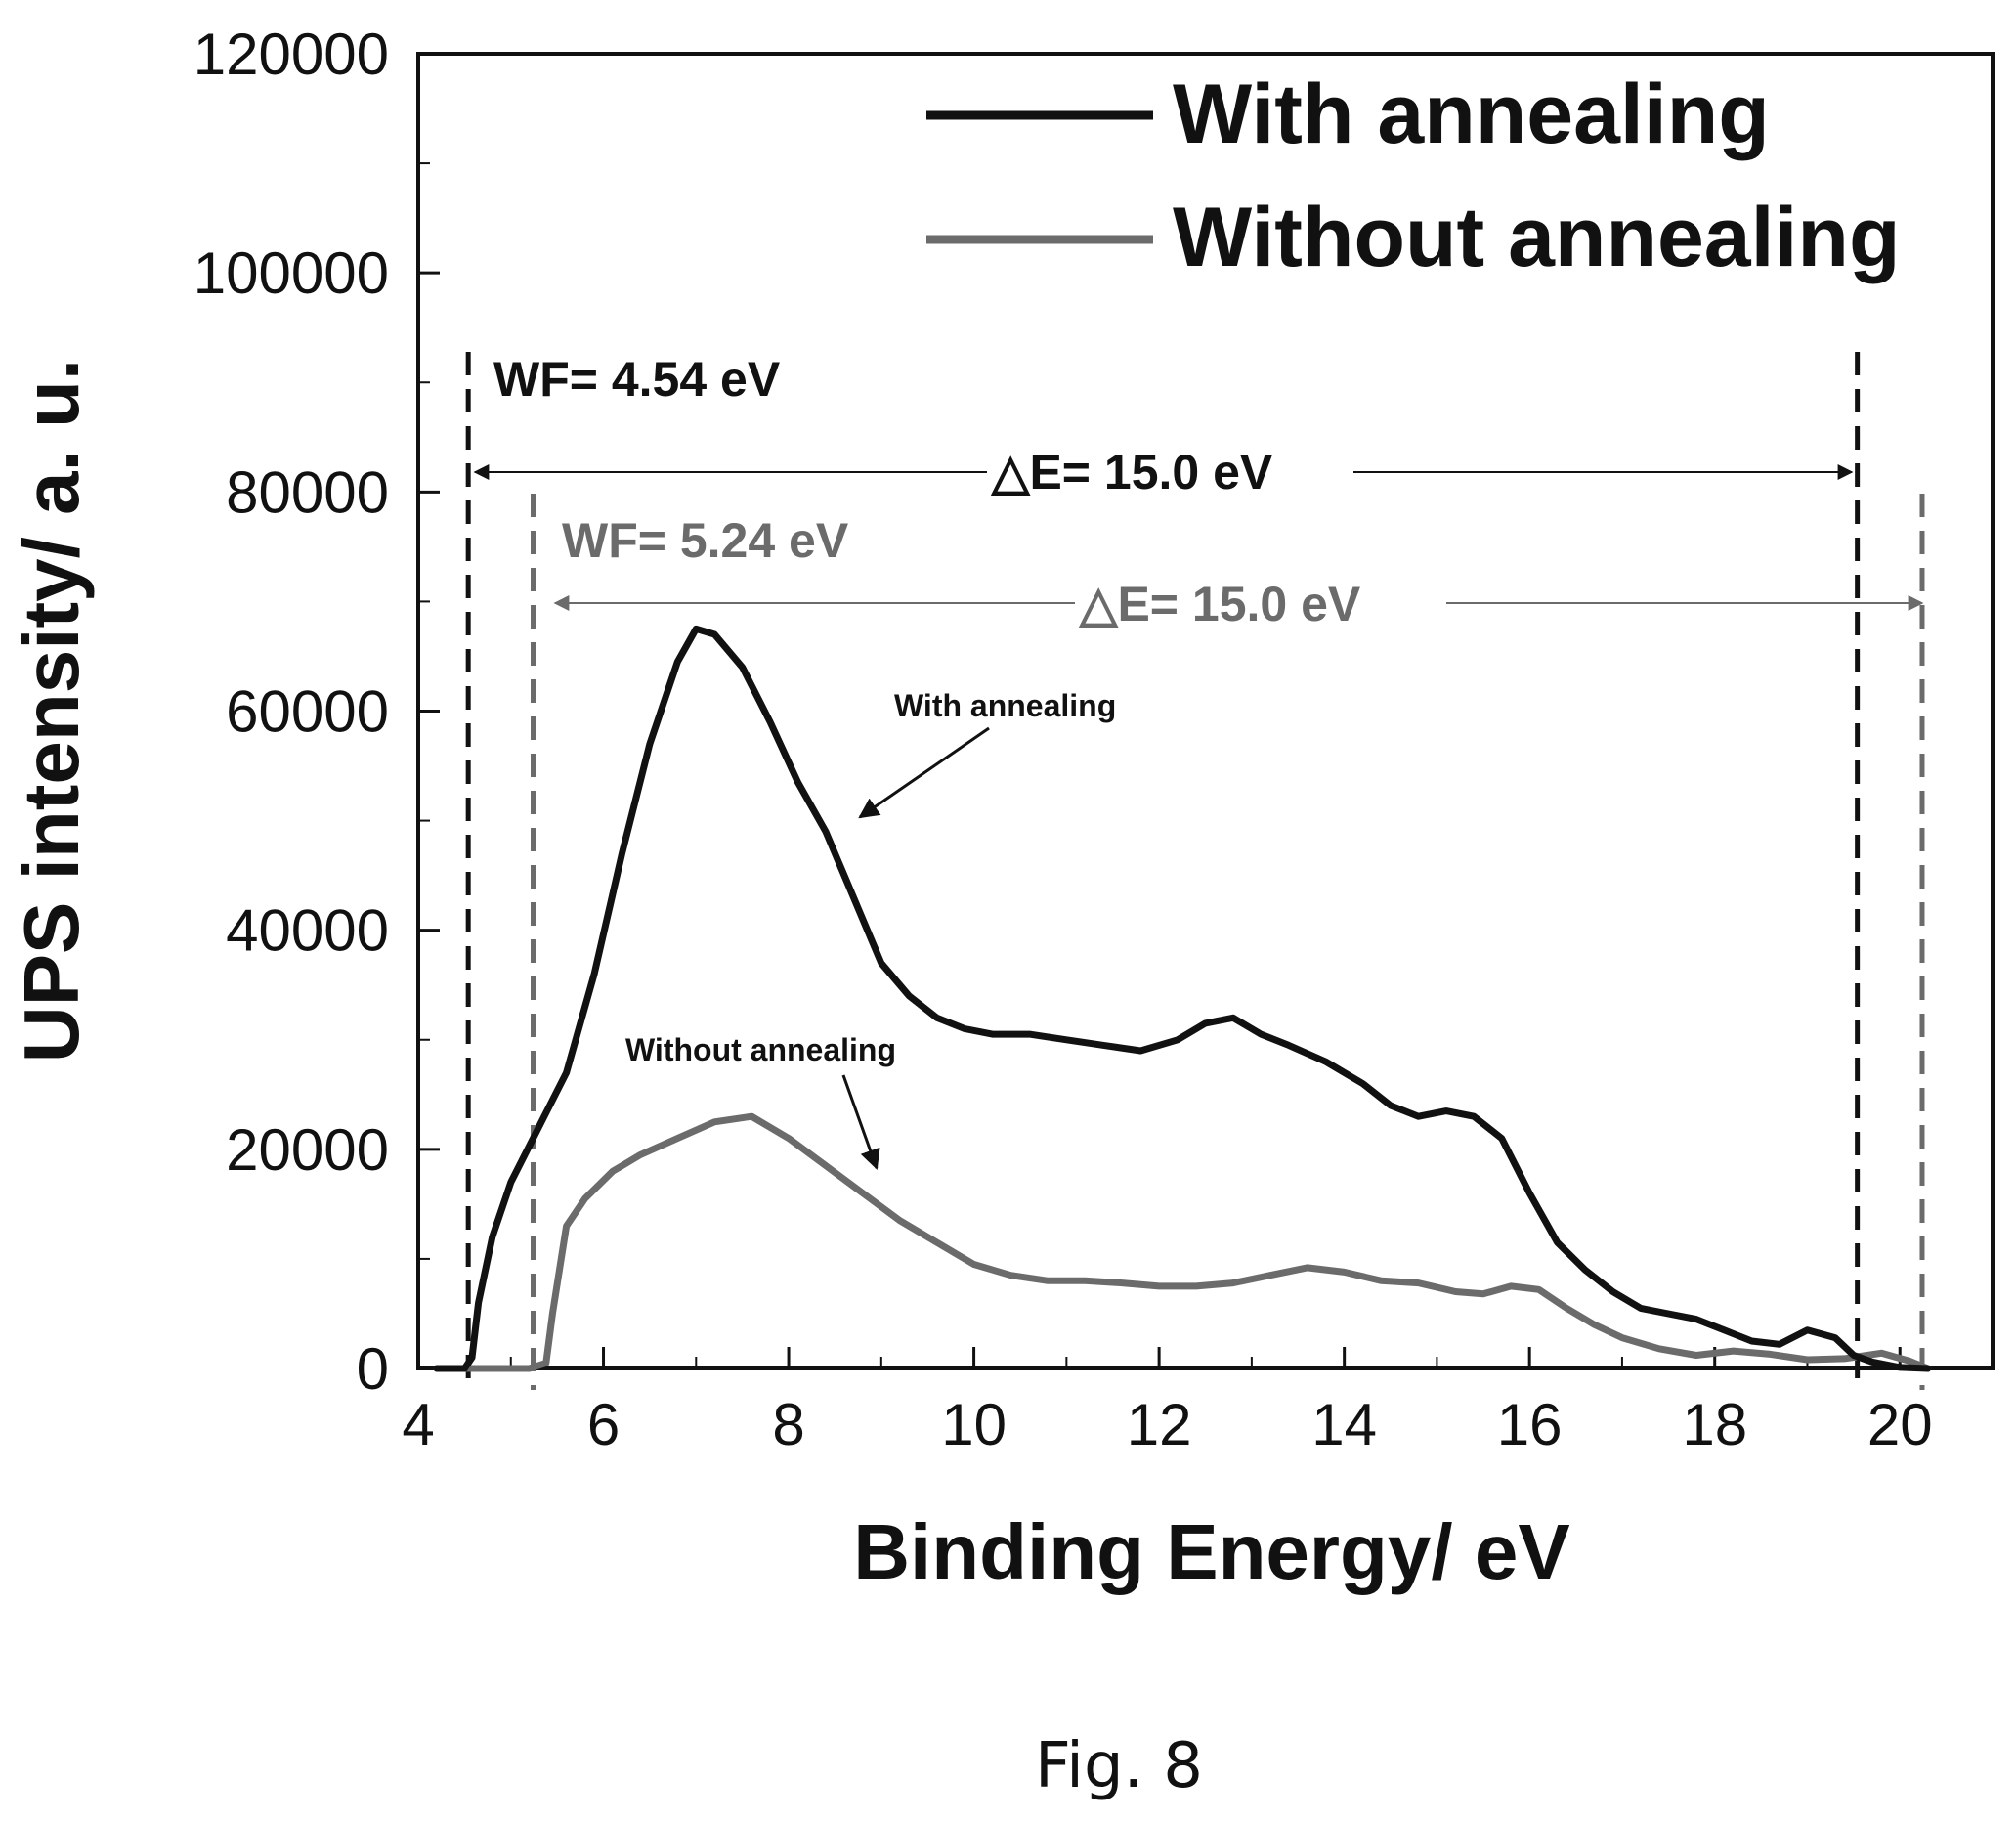 This screenshot has height=1821, width=2016. Describe the element at coordinates (705, 541) in the screenshot. I see `wf-label-without-annealing: WF= 5.24 eV` at that location.